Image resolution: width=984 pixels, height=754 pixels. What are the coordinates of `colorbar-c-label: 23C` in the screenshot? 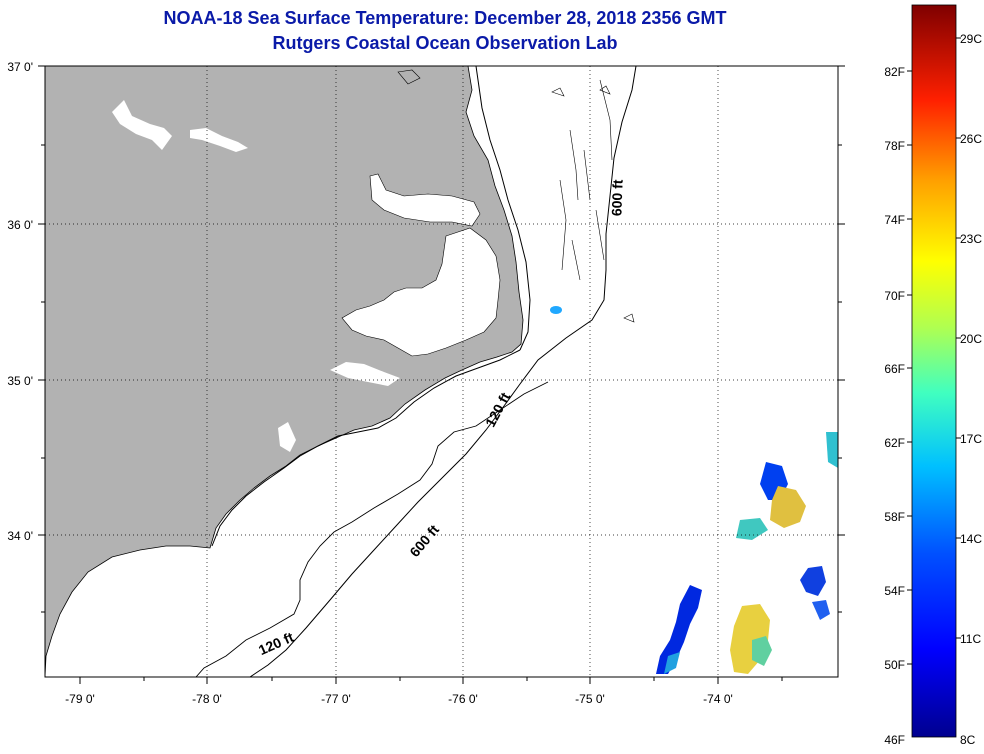 It's located at (971, 239).